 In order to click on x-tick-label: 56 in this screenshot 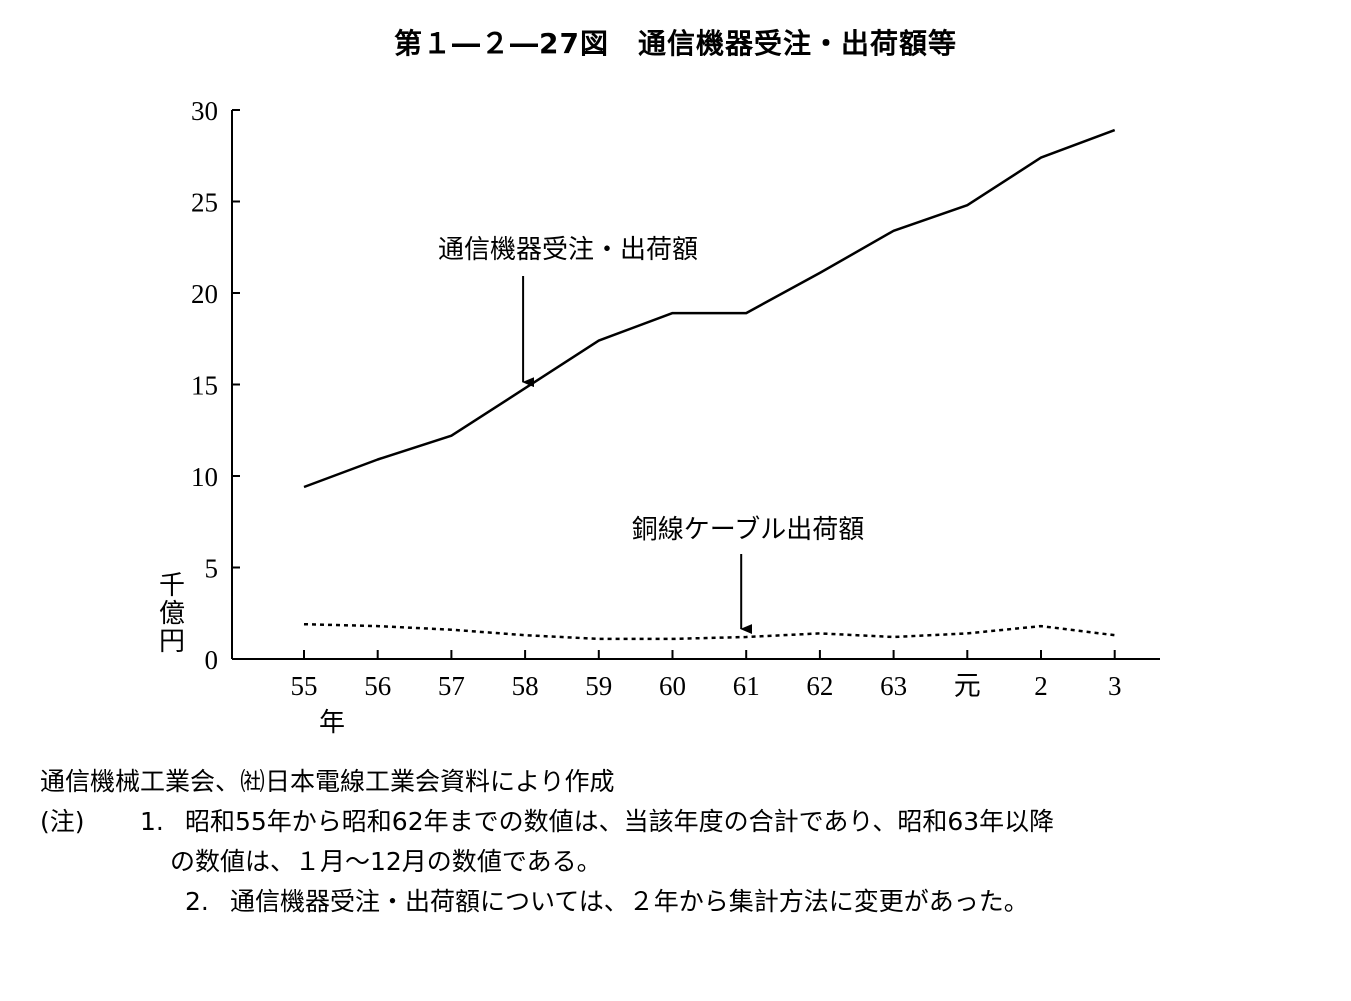, I will do `click(377, 686)`.